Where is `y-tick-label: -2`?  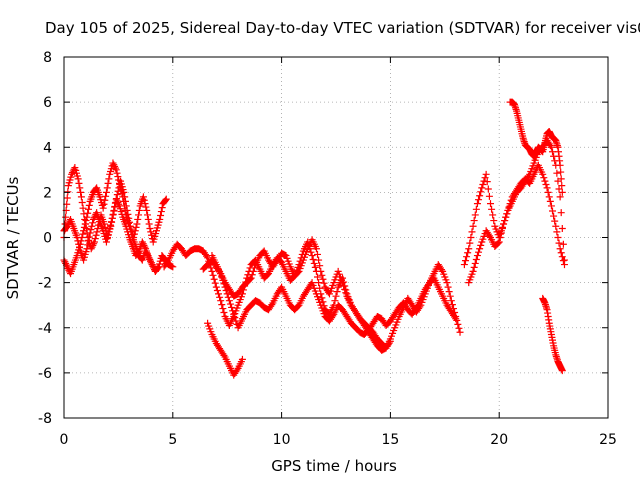
y-tick-label: -2 is located at coordinates (45, 284).